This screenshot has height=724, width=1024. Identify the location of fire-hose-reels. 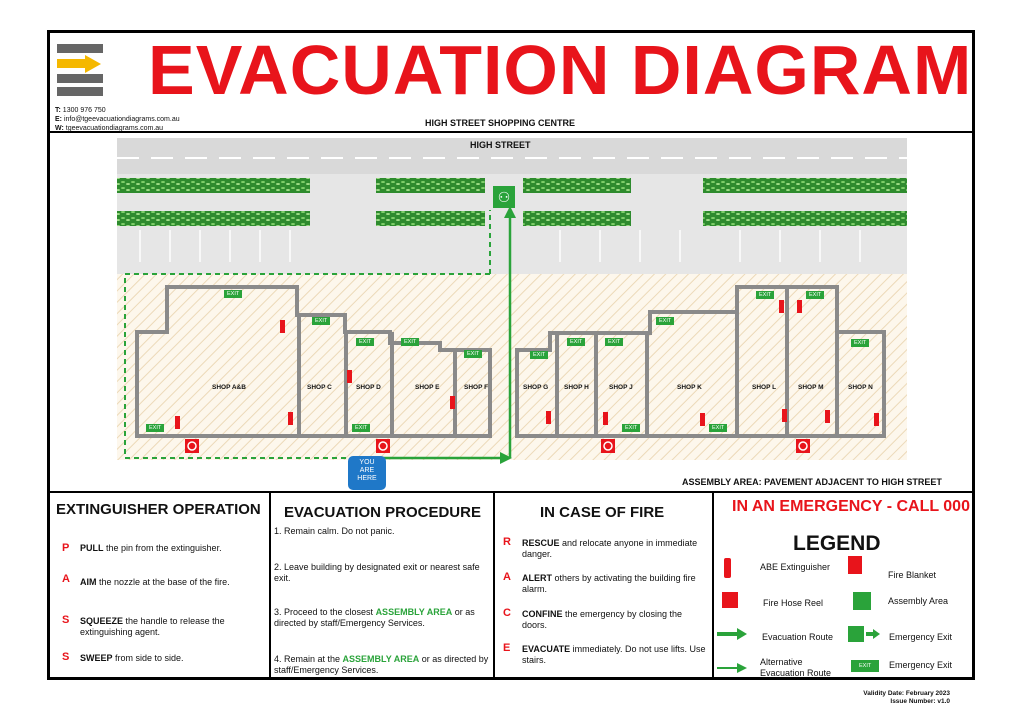
(497, 446).